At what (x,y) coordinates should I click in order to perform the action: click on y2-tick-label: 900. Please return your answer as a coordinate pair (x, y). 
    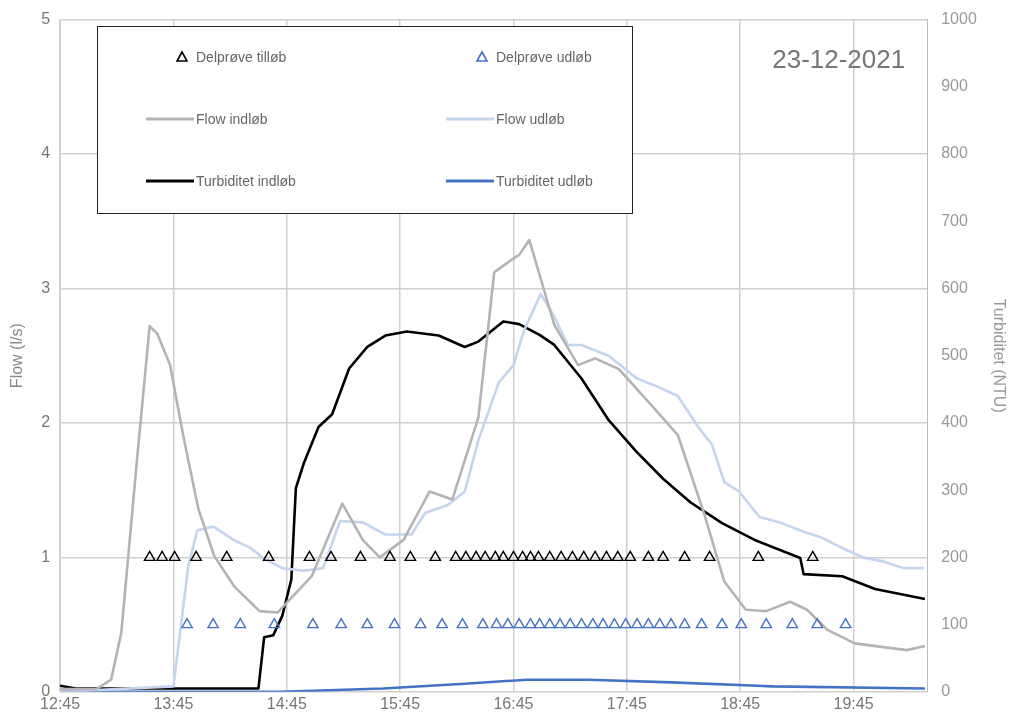
    Looking at the image, I should click on (954, 86).